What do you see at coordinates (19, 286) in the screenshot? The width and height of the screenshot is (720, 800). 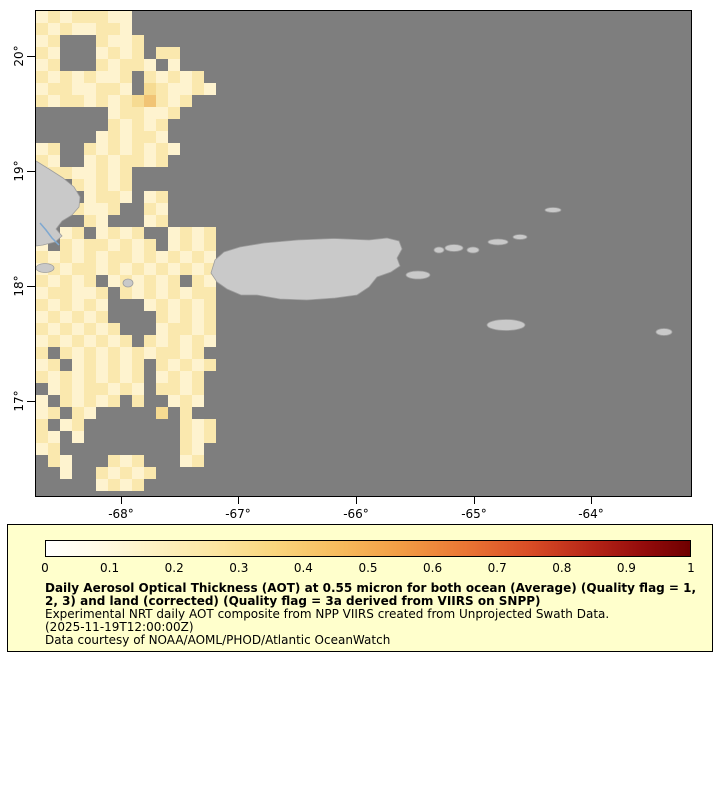 I see `lat-tick-label: 18°` at bounding box center [19, 286].